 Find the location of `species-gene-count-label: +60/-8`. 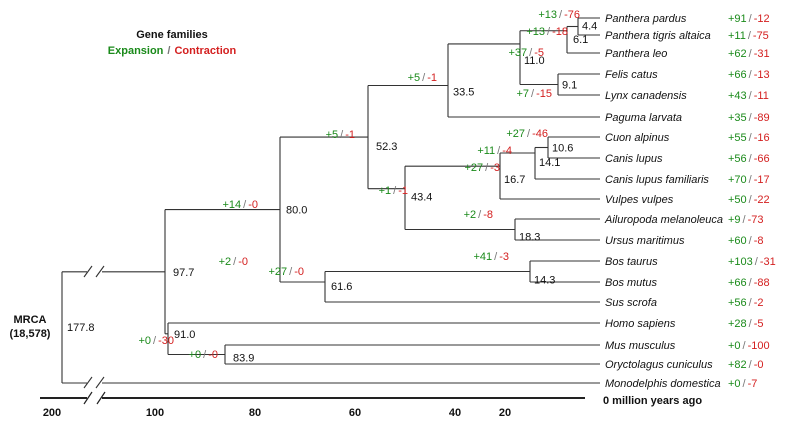

species-gene-count-label: +60/-8 is located at coordinates (746, 241).